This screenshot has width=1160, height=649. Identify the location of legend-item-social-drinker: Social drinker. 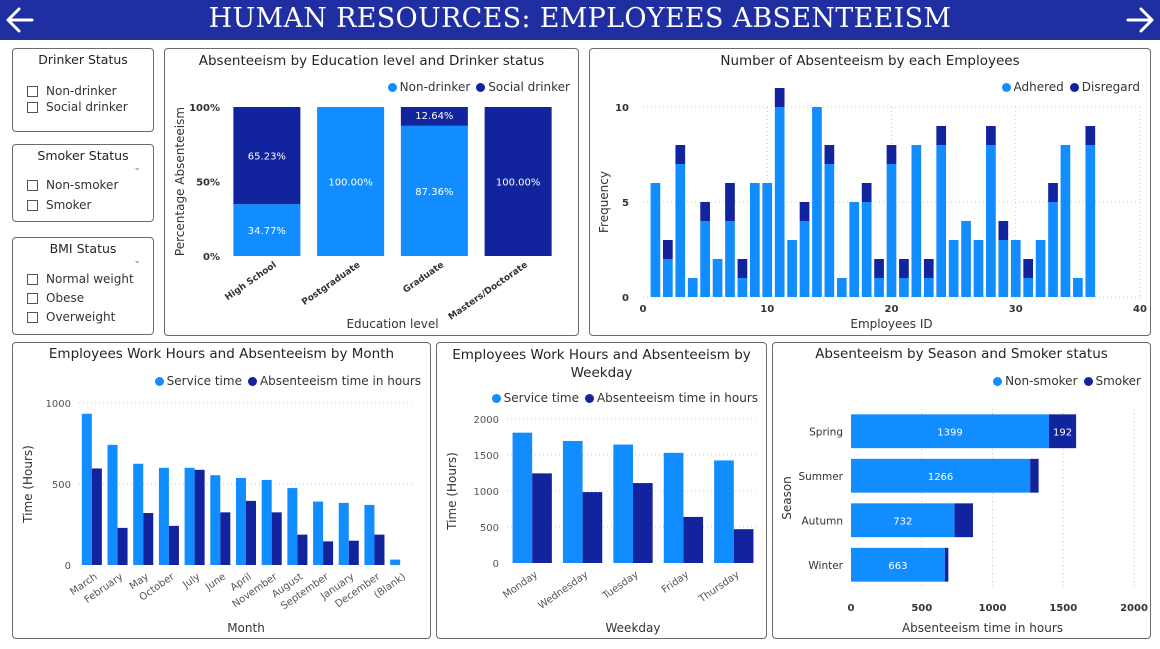
(523, 87).